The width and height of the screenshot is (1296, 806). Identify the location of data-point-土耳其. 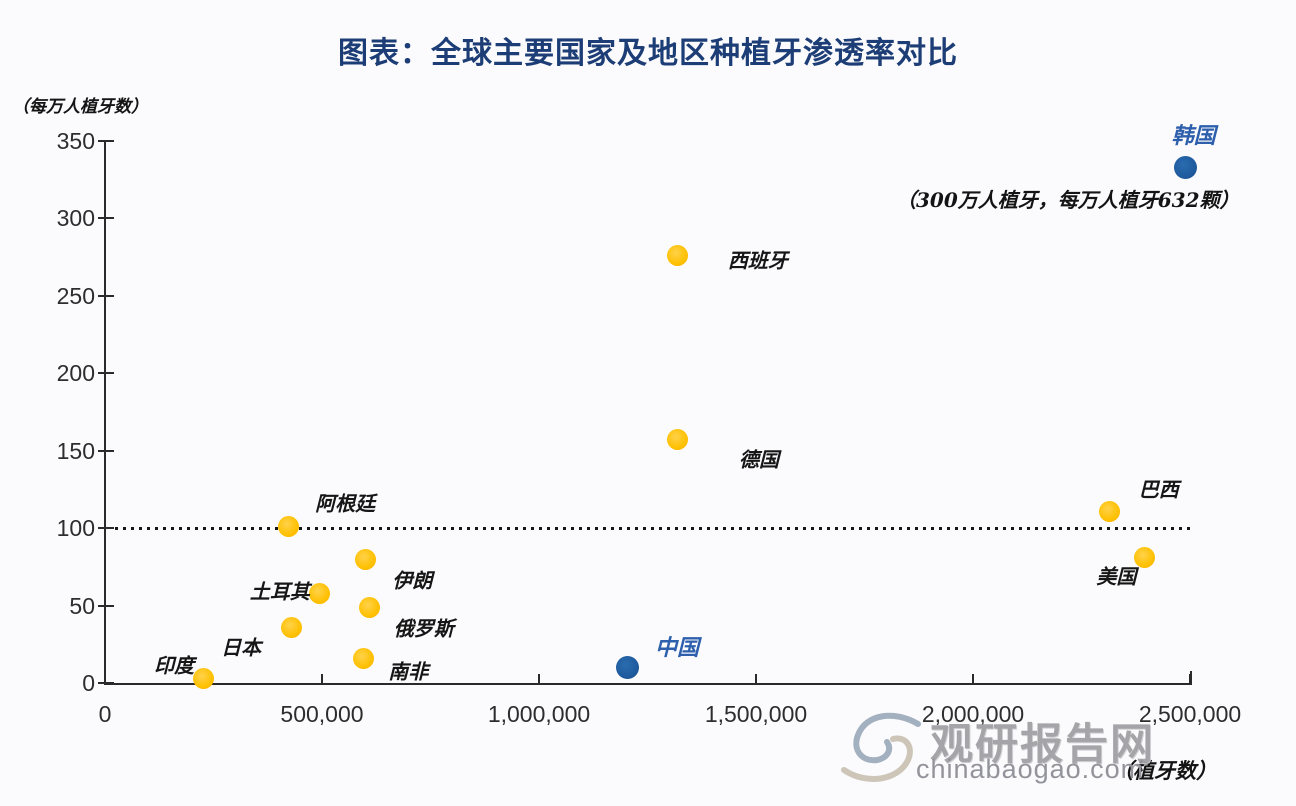
(320, 593).